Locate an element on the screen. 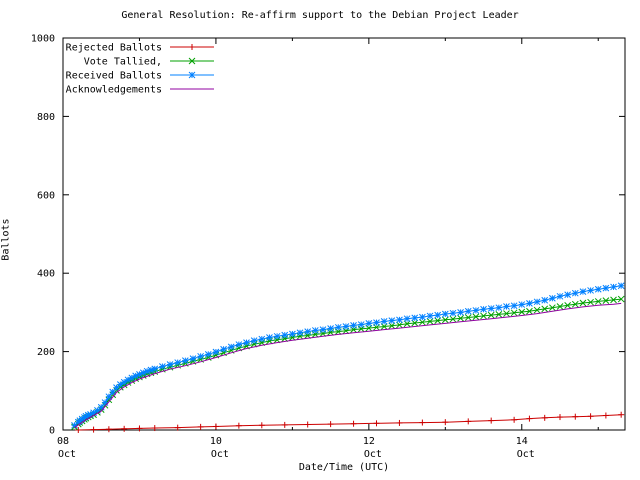  y-tick-label: 0 is located at coordinates (52, 431).